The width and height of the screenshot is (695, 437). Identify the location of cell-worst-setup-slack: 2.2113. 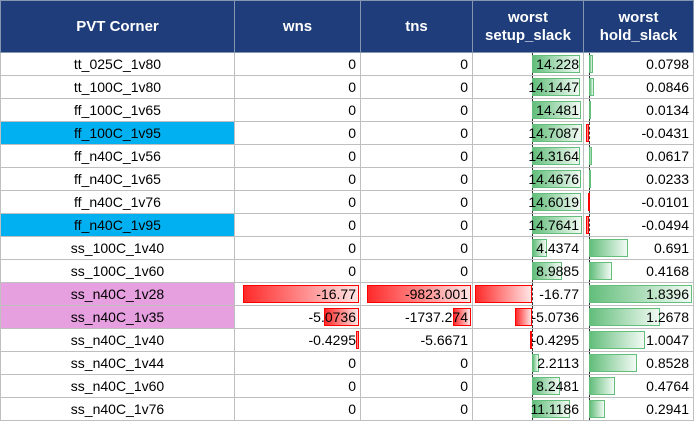
(528, 363).